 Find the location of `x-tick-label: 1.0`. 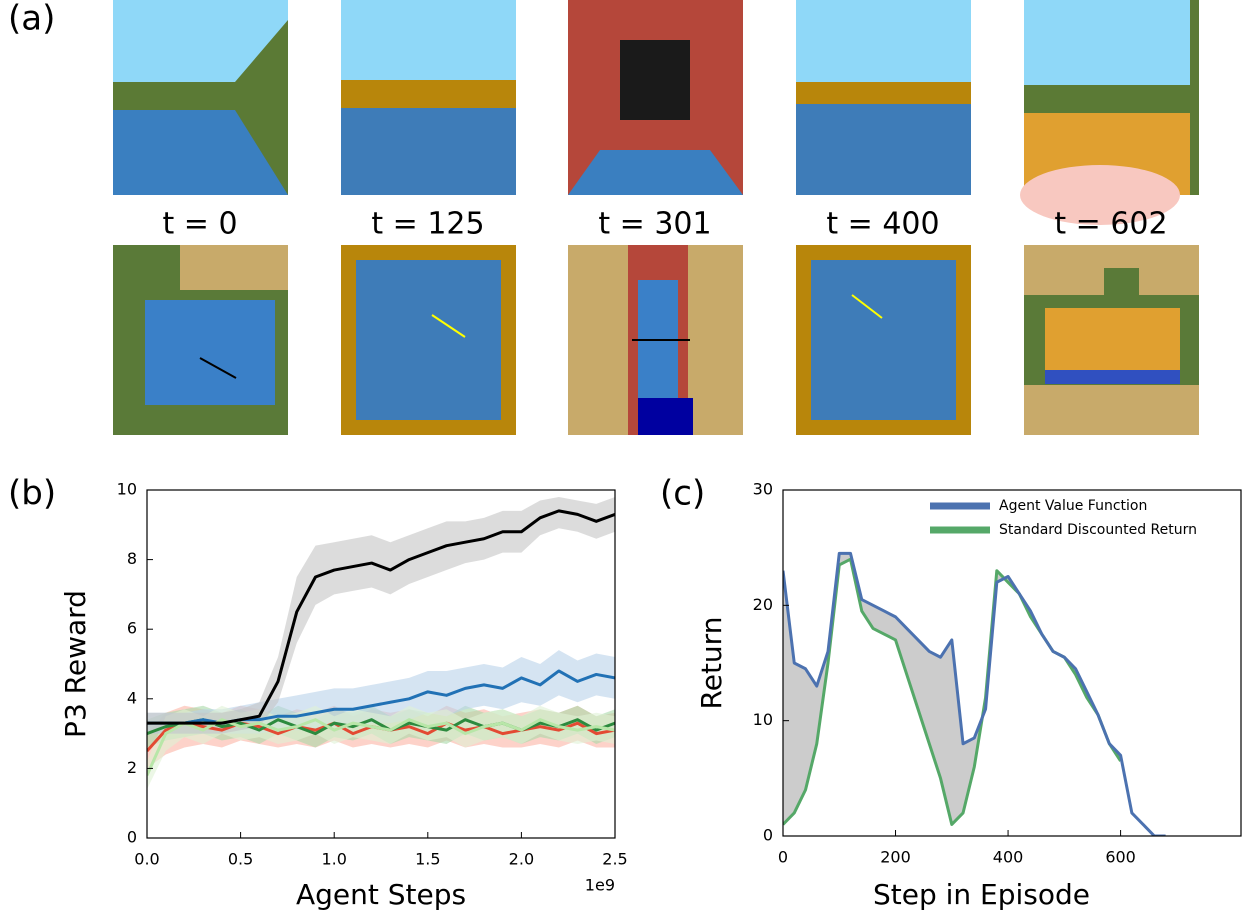

x-tick-label: 1.0 is located at coordinates (333, 859).